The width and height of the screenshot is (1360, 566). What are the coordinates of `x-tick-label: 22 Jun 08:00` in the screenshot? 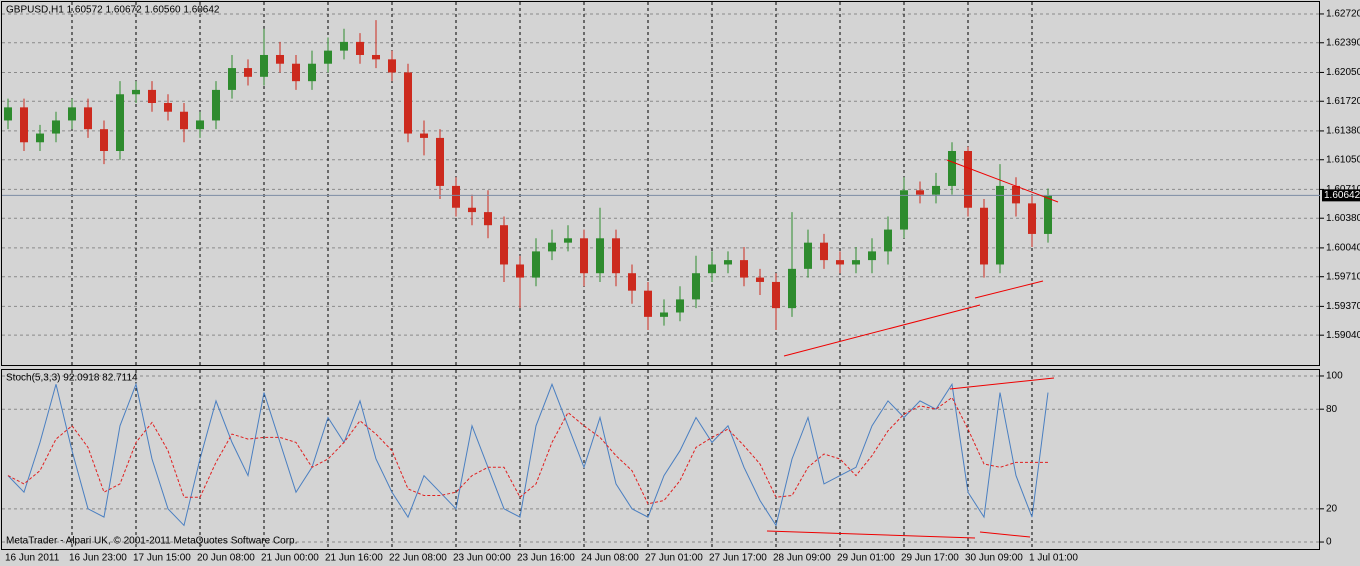 It's located at (418, 558).